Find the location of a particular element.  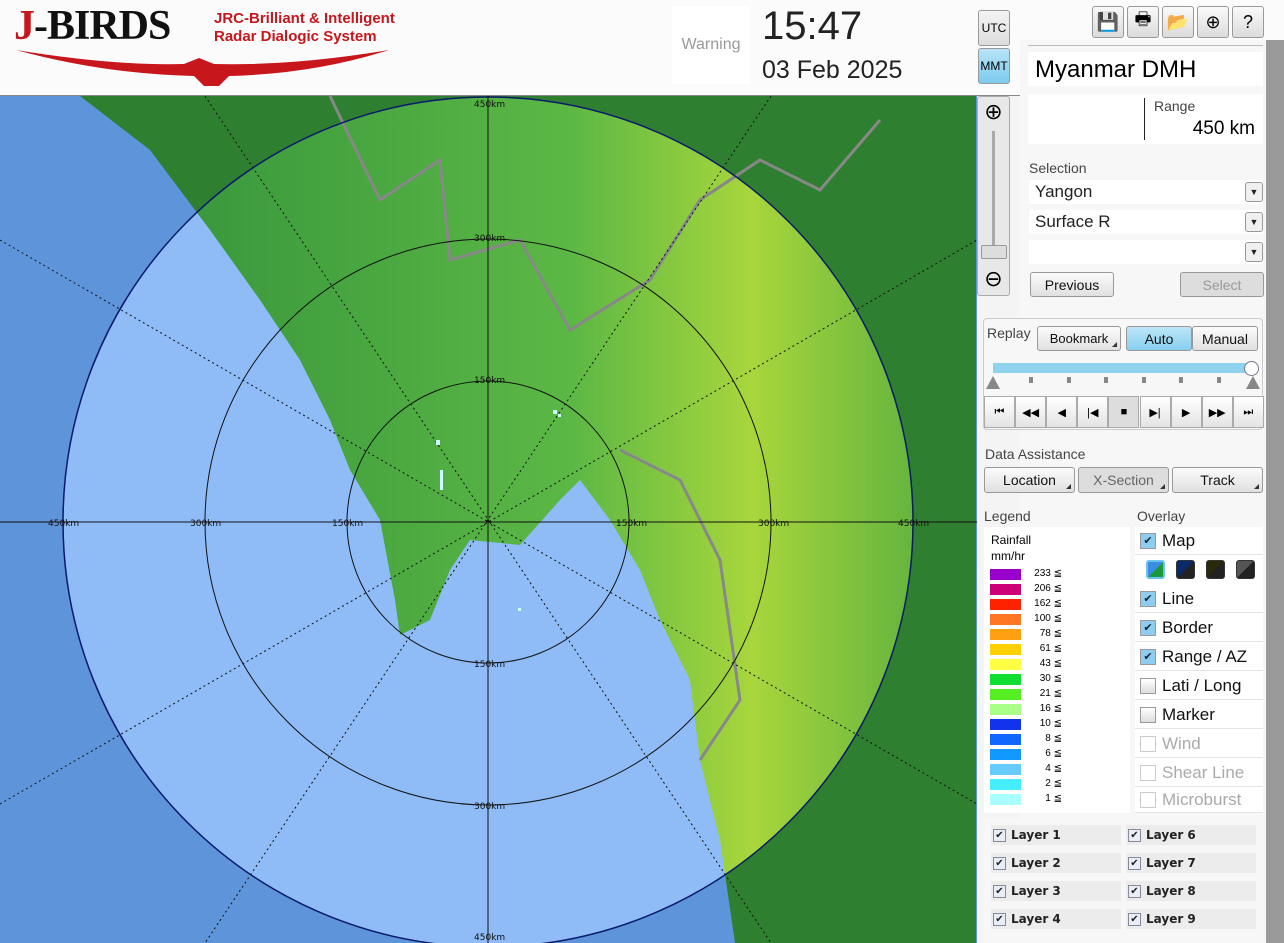

skip-first-button: ⏮ is located at coordinates (999, 412).